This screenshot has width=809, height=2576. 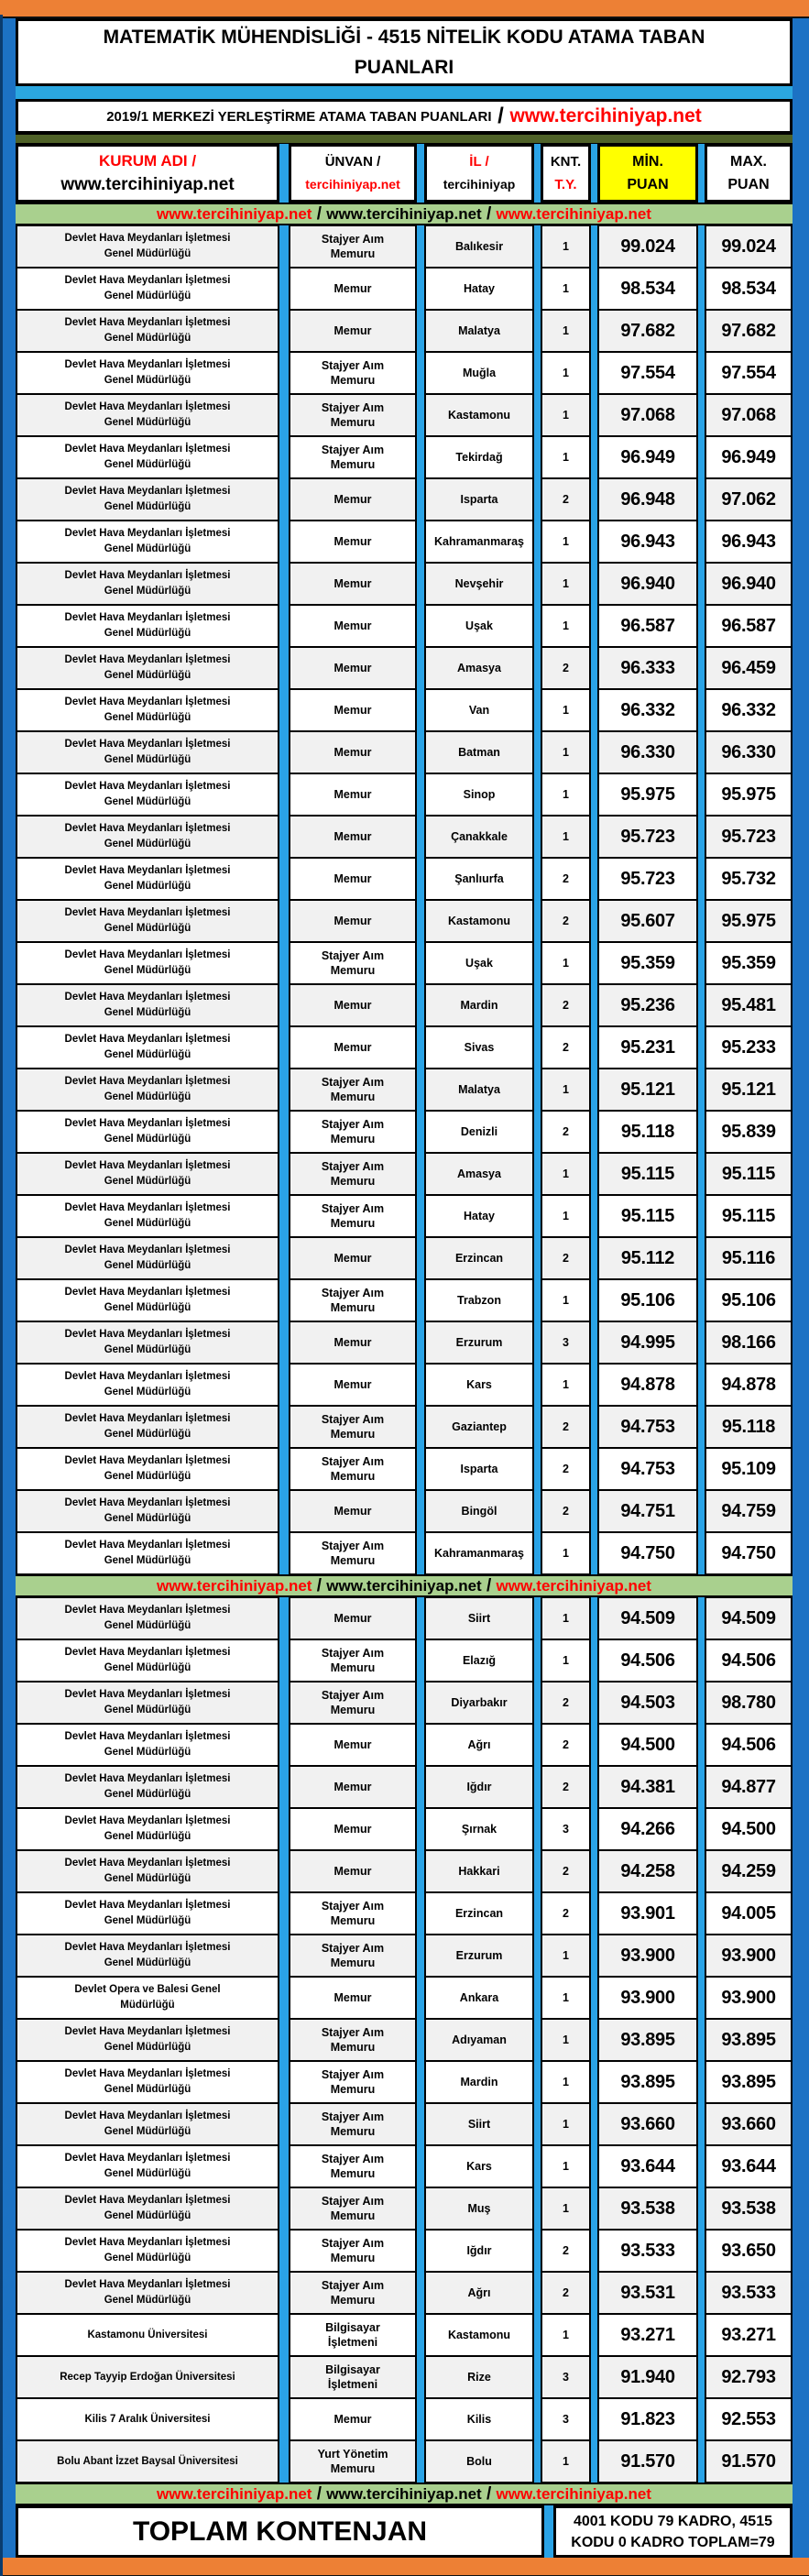 I want to click on min-puan-cell: 96.587, so click(x=647, y=626).